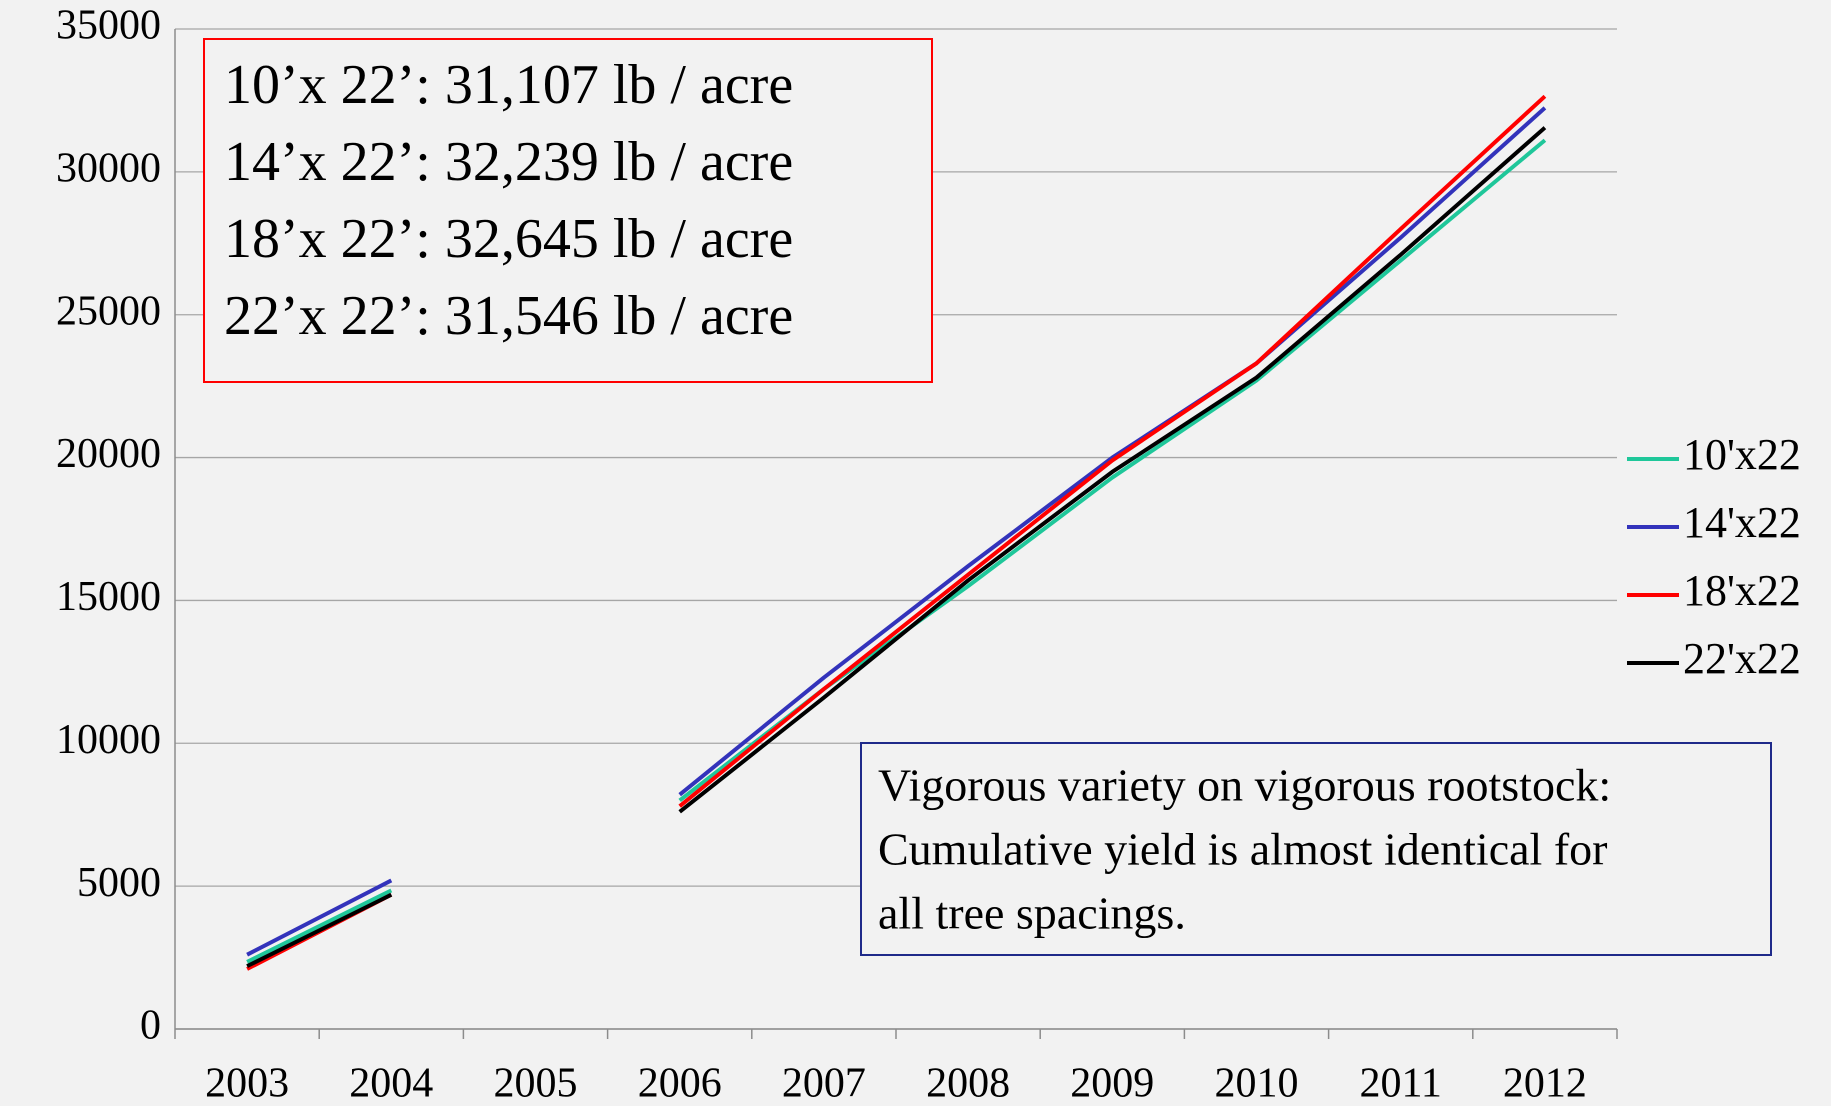  What do you see at coordinates (108, 454) in the screenshot?
I see `y-tick-label: 20000` at bounding box center [108, 454].